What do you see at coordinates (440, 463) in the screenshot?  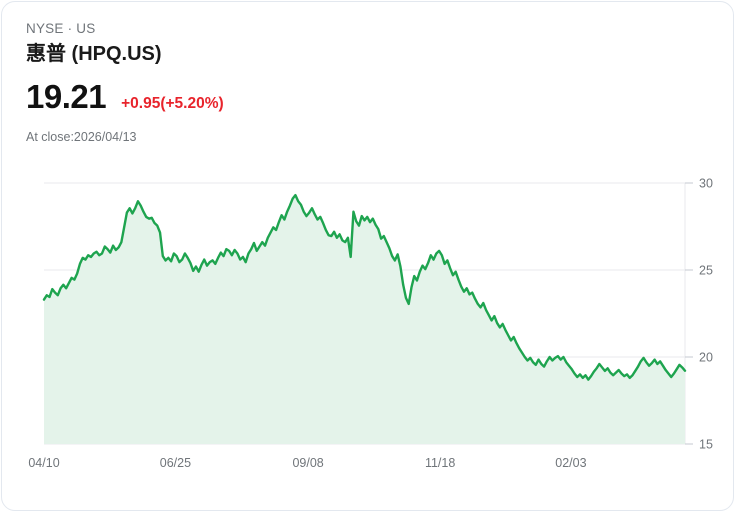 I see `x-tick-label: 11/18` at bounding box center [440, 463].